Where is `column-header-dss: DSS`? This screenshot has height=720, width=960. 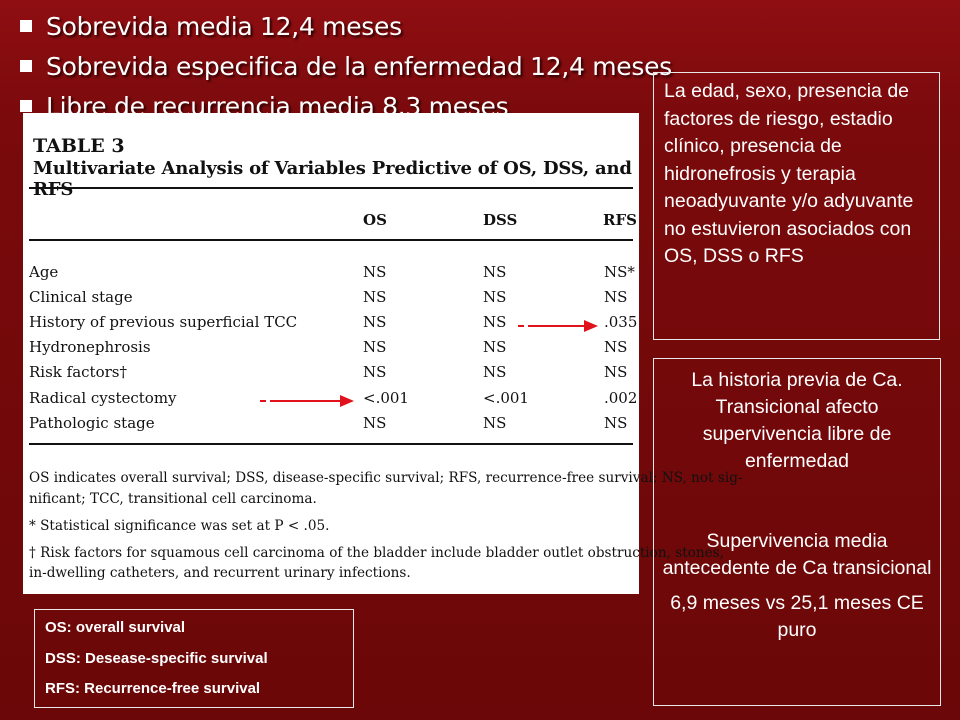
column-header-dss: DSS is located at coordinates (500, 220).